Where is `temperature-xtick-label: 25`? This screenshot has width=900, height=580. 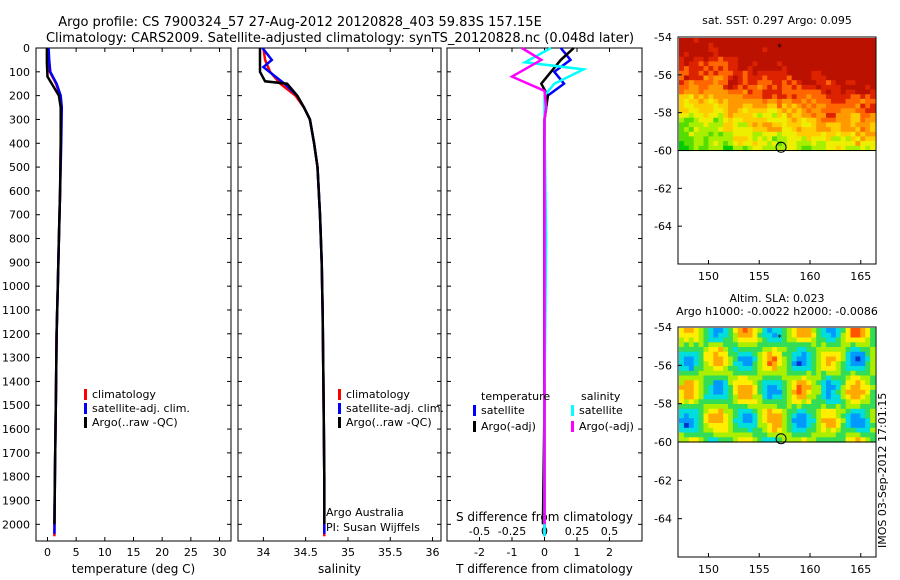 temperature-xtick-label: 25 is located at coordinates (191, 552).